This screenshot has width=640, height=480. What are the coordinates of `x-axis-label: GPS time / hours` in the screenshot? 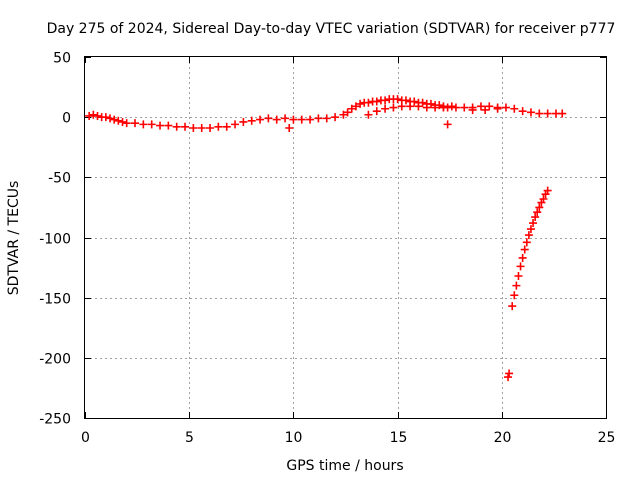 It's located at (344, 466).